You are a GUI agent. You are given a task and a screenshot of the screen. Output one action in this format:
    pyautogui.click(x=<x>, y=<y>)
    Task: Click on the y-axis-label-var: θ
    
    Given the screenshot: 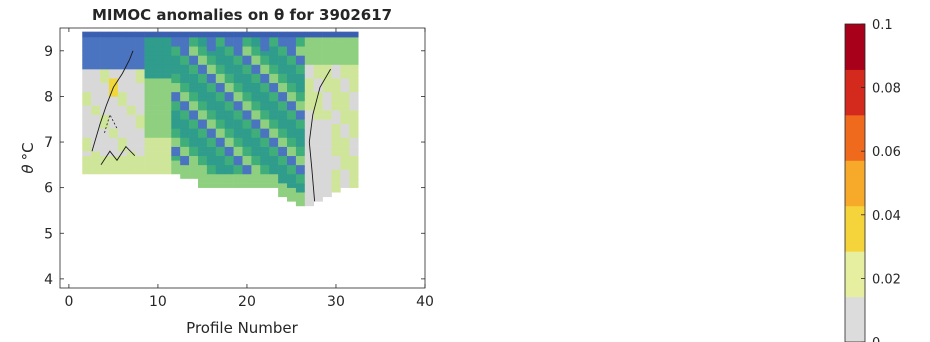 What is the action you would take?
    pyautogui.click(x=28, y=168)
    